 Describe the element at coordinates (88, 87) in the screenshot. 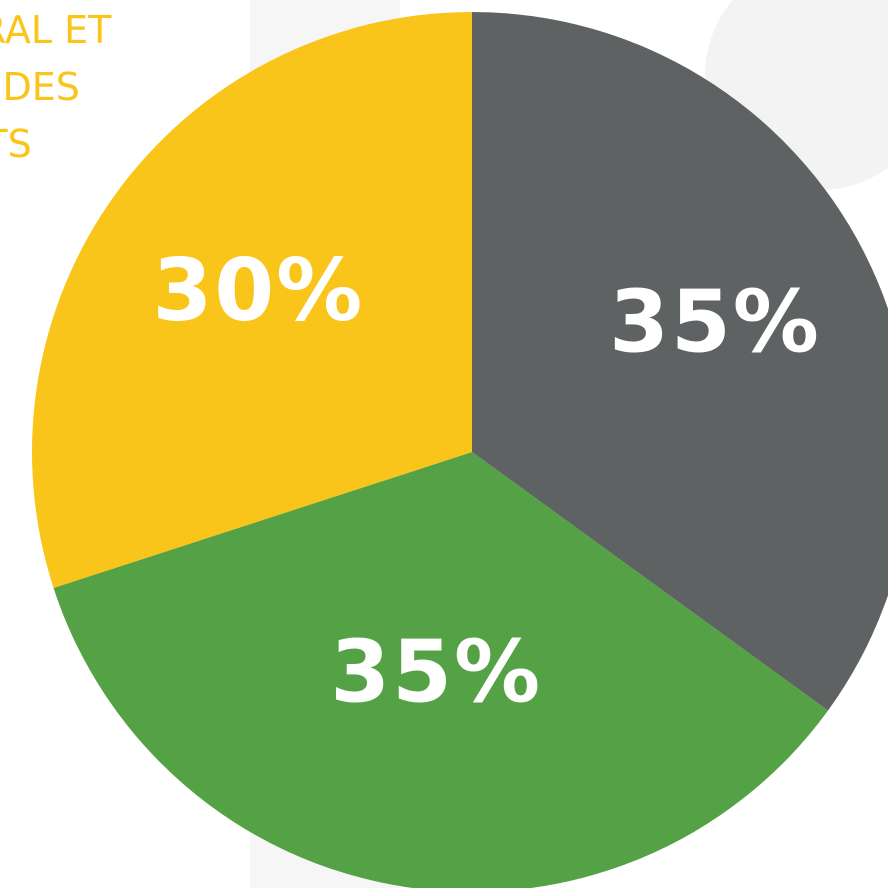

I see `caption-text: ÉRAL ET IT DES NTS` at that location.